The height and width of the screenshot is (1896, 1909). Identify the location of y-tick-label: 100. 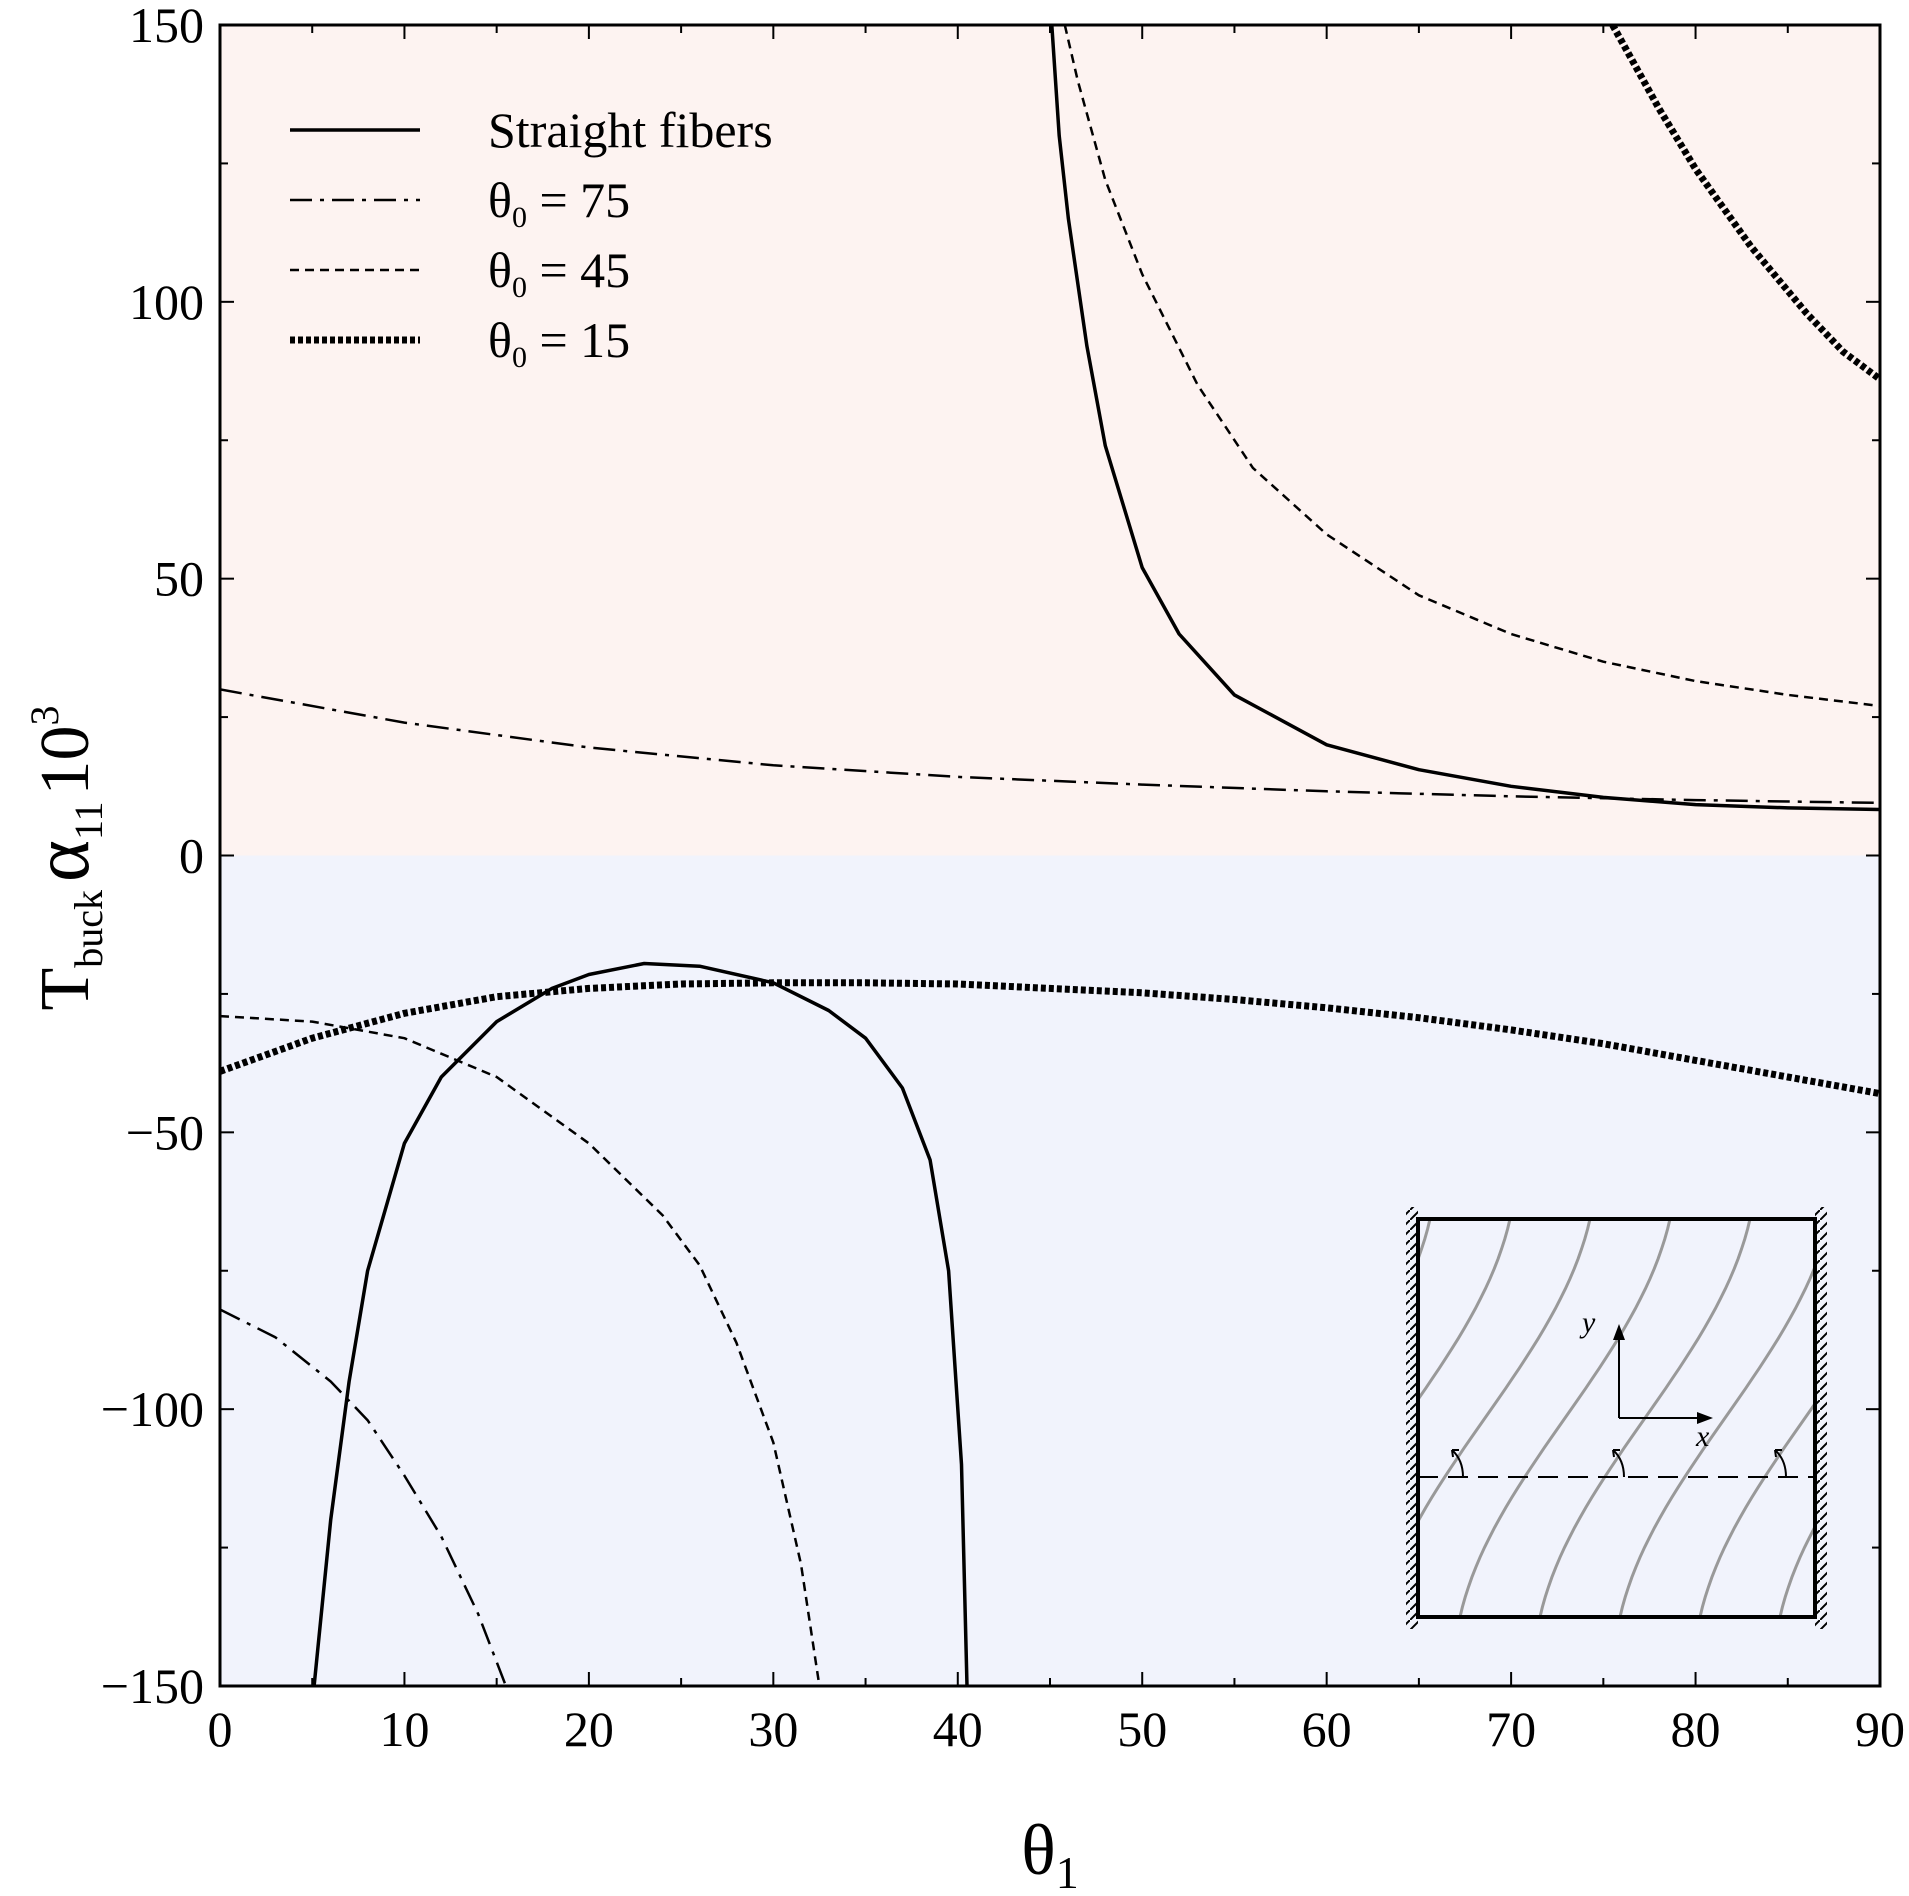
(166, 302).